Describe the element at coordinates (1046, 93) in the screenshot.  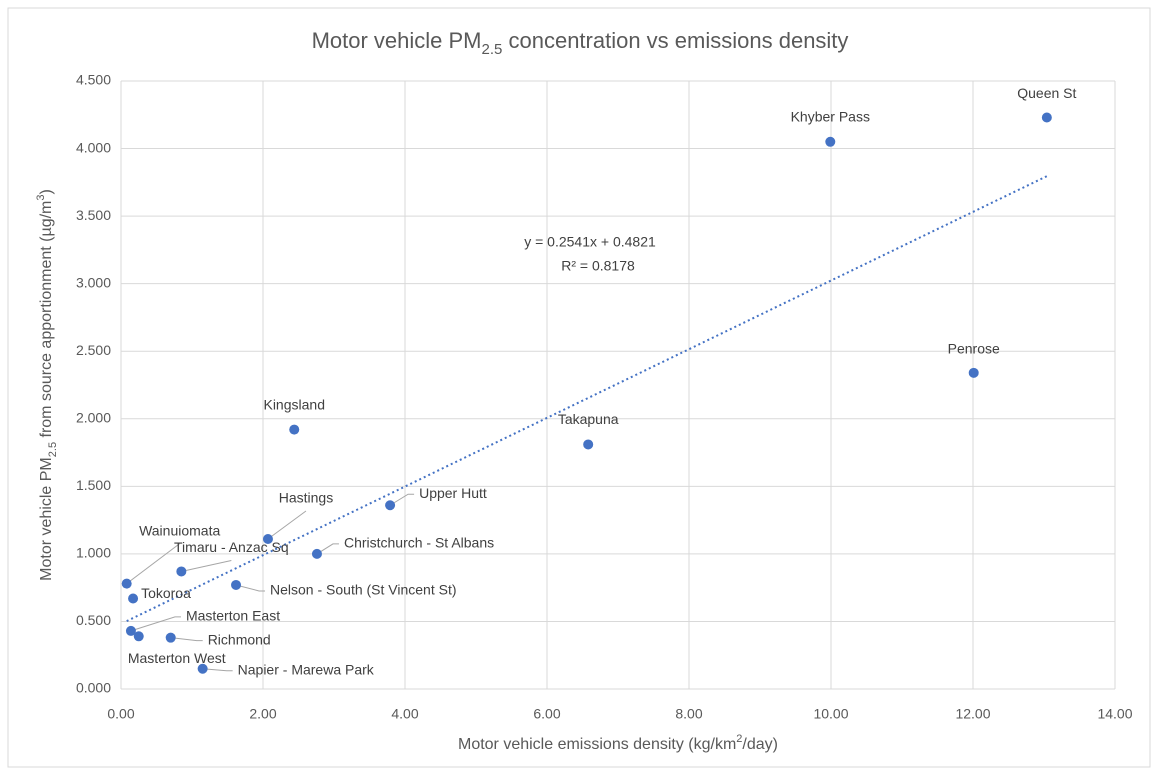
I see `point-label: Queen St` at that location.